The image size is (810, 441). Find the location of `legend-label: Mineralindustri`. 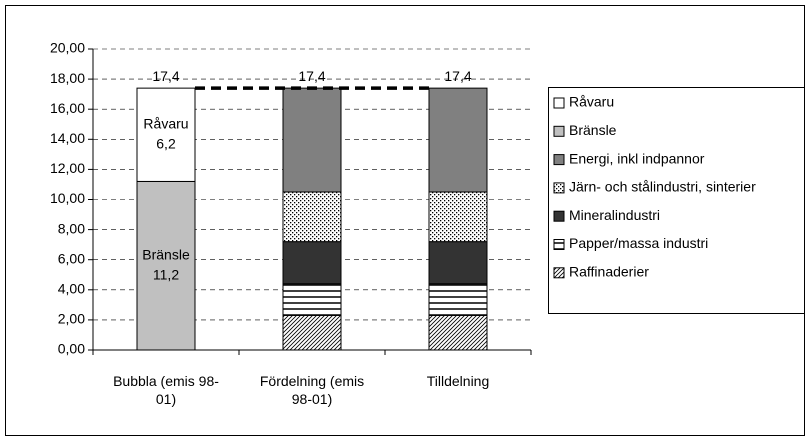

legend-label: Mineralindustri is located at coordinates (614, 215).